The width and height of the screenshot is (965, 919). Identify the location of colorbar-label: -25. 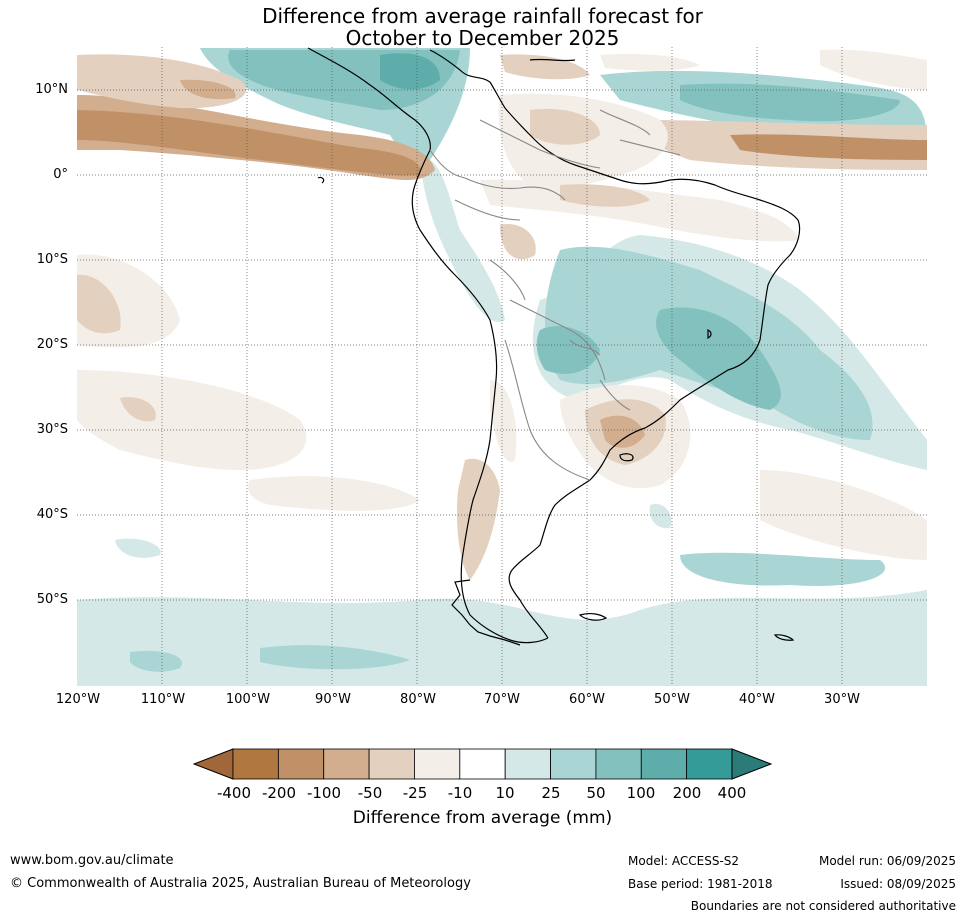
(415, 793).